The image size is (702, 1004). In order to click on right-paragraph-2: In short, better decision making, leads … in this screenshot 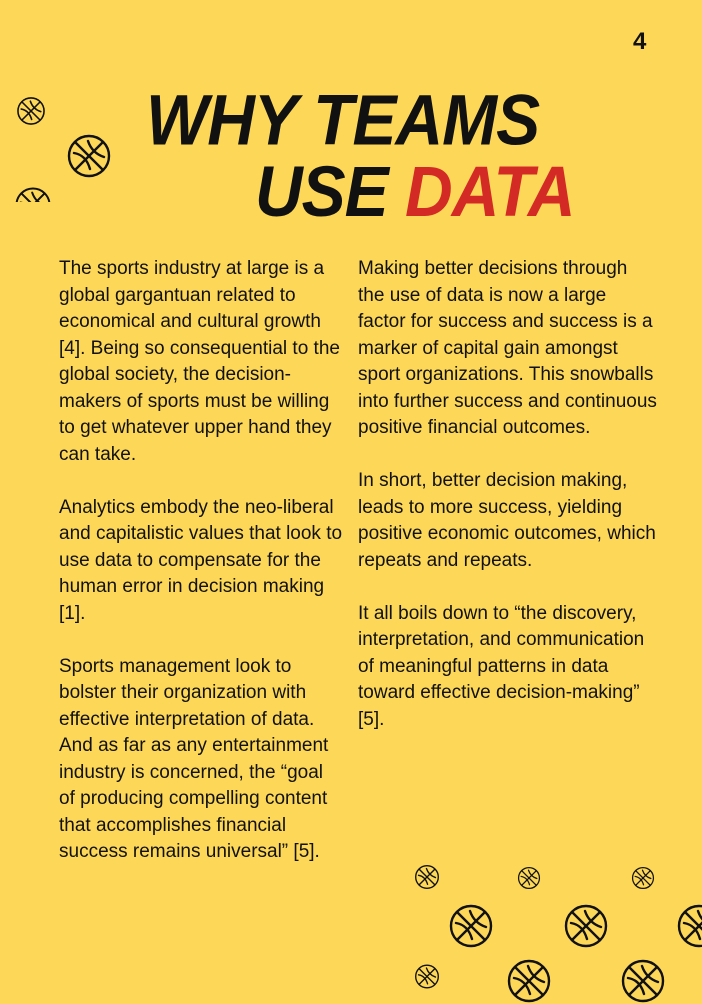, I will do `click(507, 520)`.